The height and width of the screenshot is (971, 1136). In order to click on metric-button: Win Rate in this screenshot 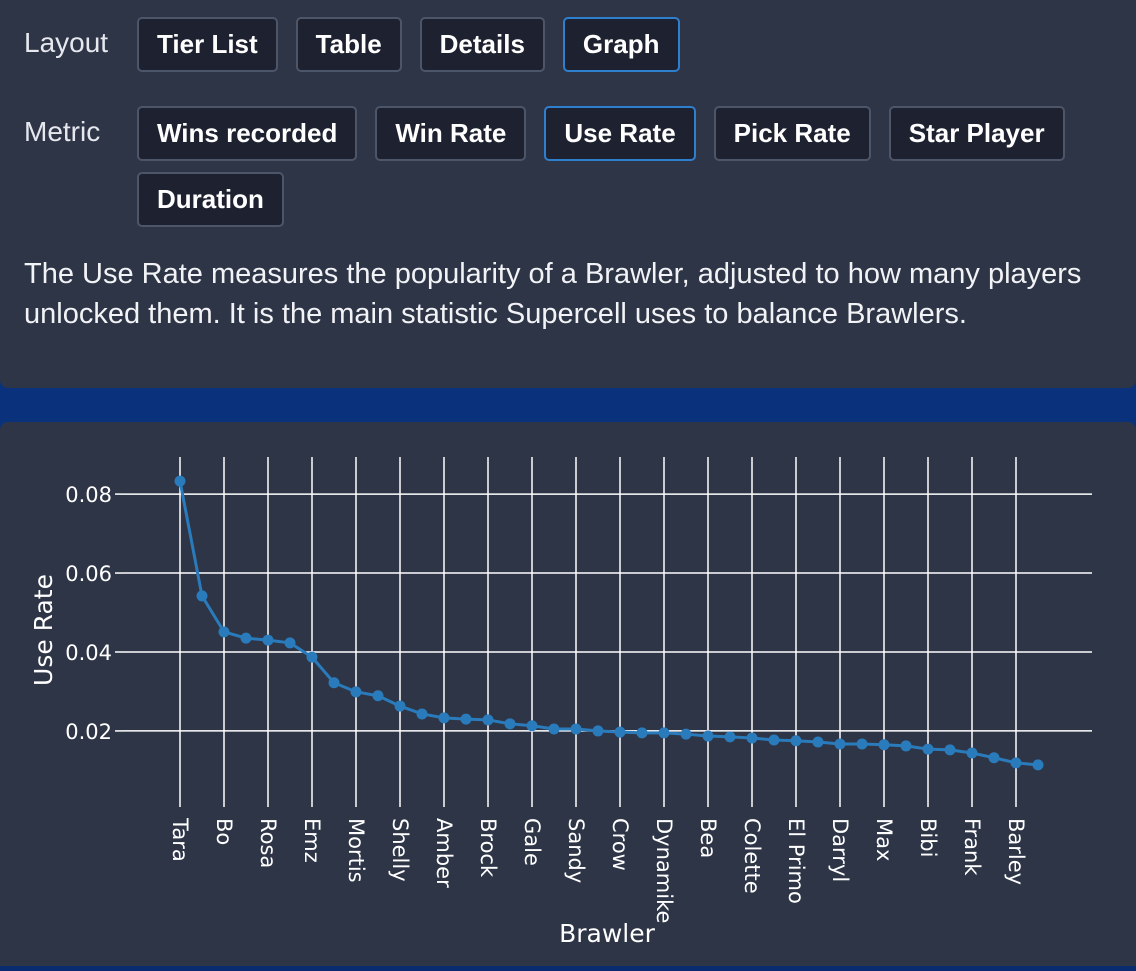, I will do `click(451, 133)`.